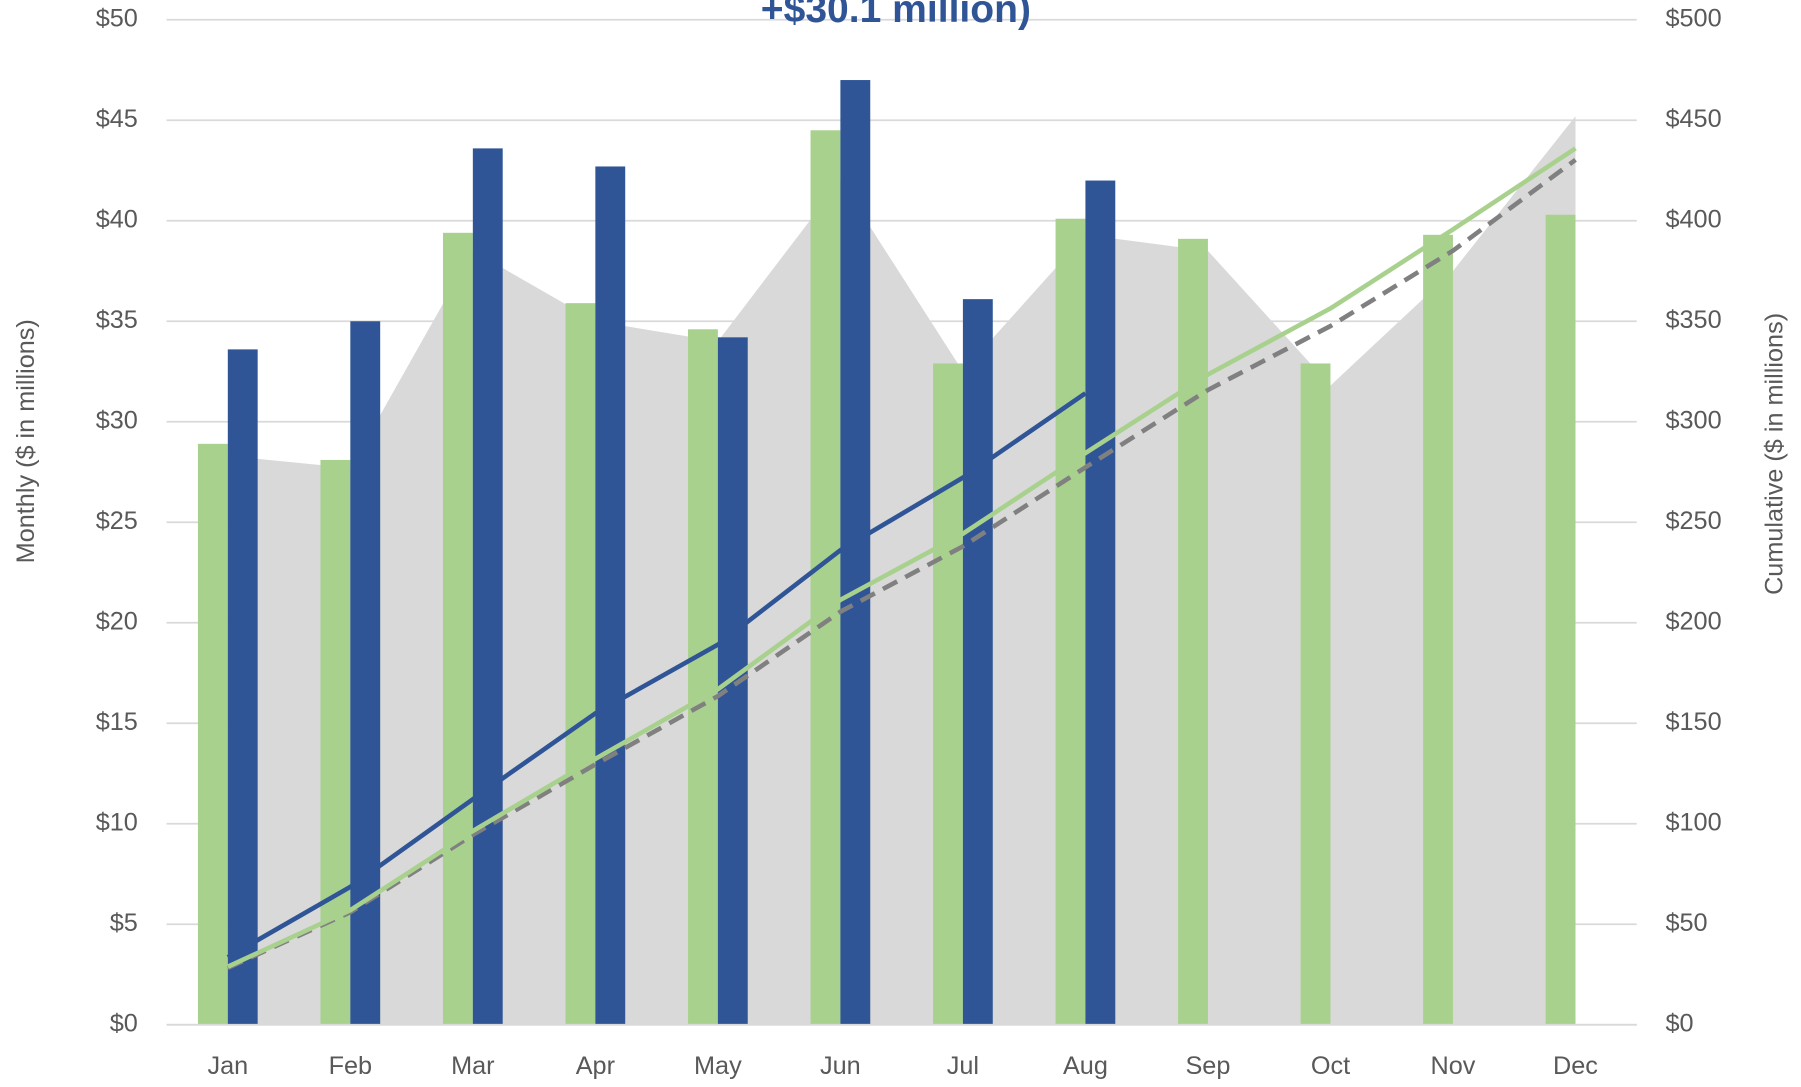 The width and height of the screenshot is (1801, 1087). Describe the element at coordinates (1693, 219) in the screenshot. I see `y2-tick-label: $400` at that location.